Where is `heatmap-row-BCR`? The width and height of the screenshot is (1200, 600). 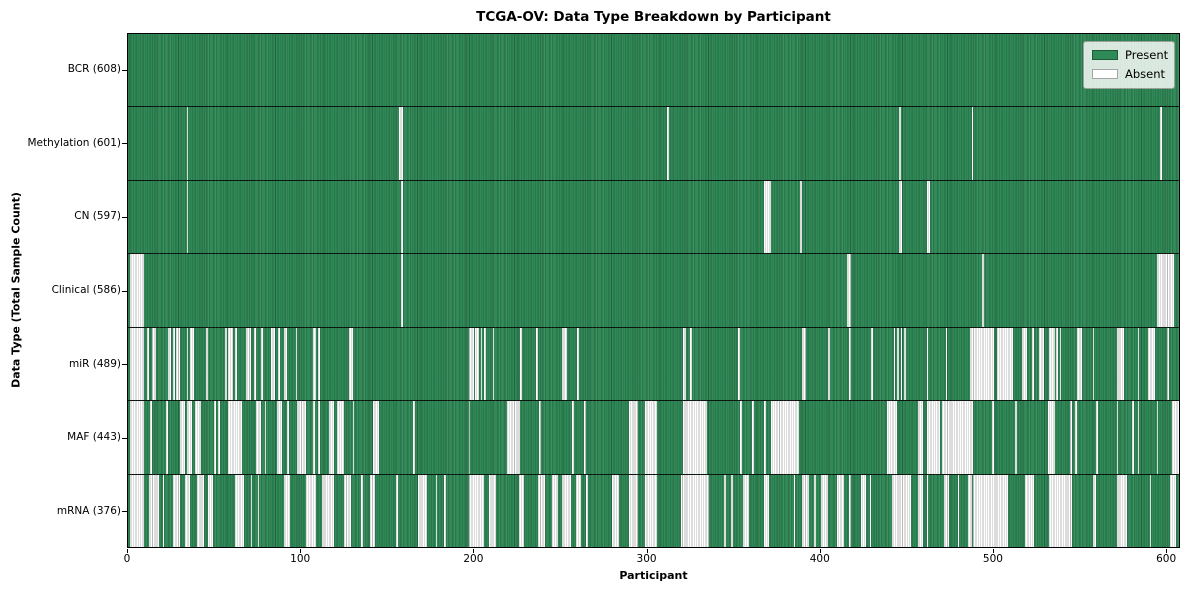 heatmap-row-BCR is located at coordinates (653, 71).